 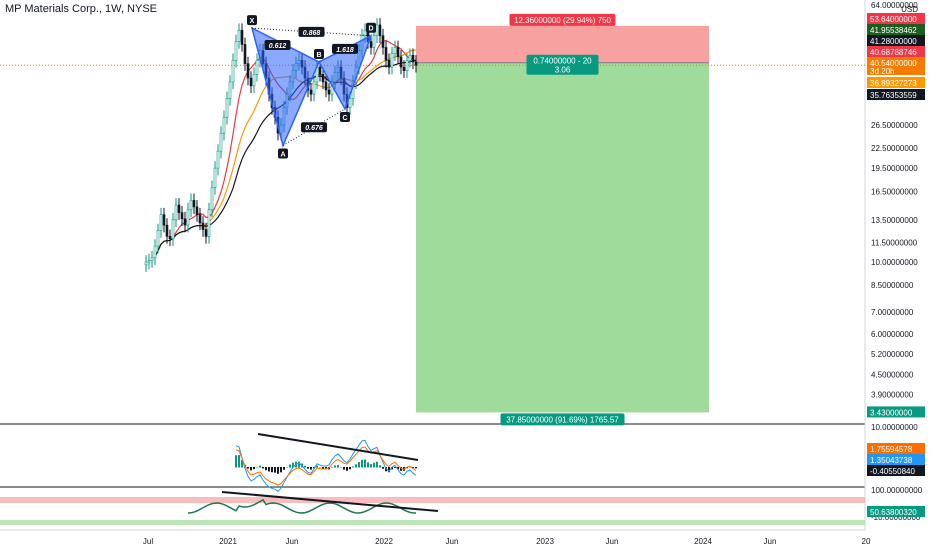 What do you see at coordinates (896, 511) in the screenshot?
I see `rsi-badge` at bounding box center [896, 511].